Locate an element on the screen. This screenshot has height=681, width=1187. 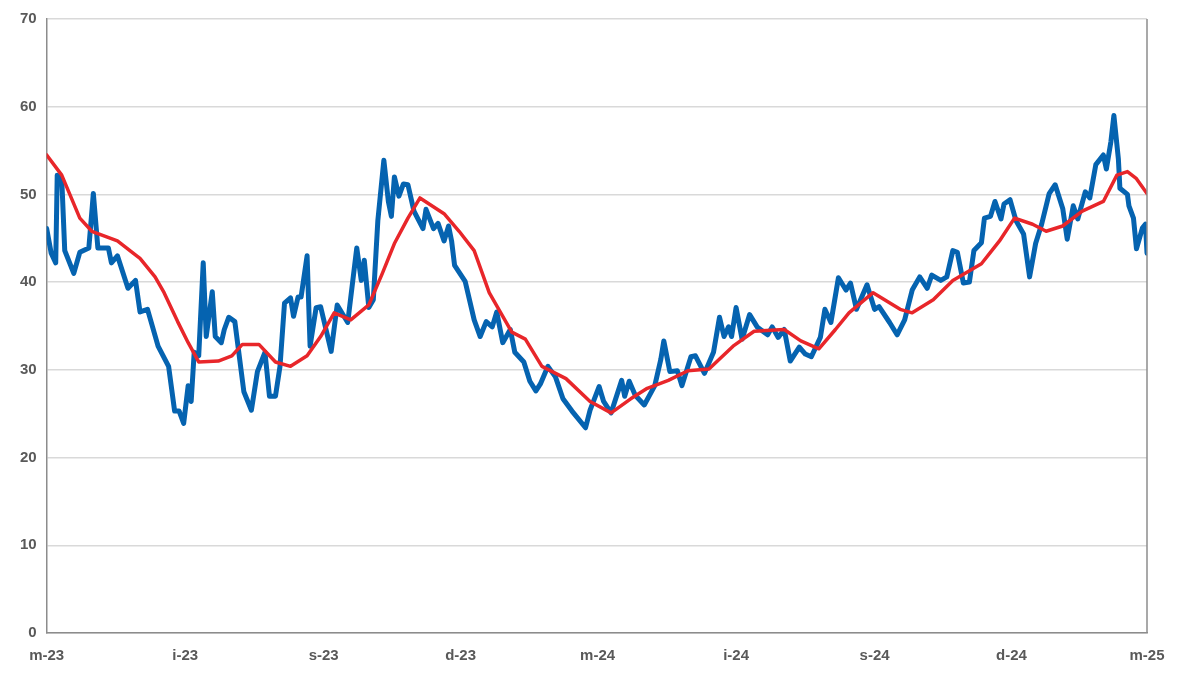
y-tick-label: 20 is located at coordinates (28, 456).